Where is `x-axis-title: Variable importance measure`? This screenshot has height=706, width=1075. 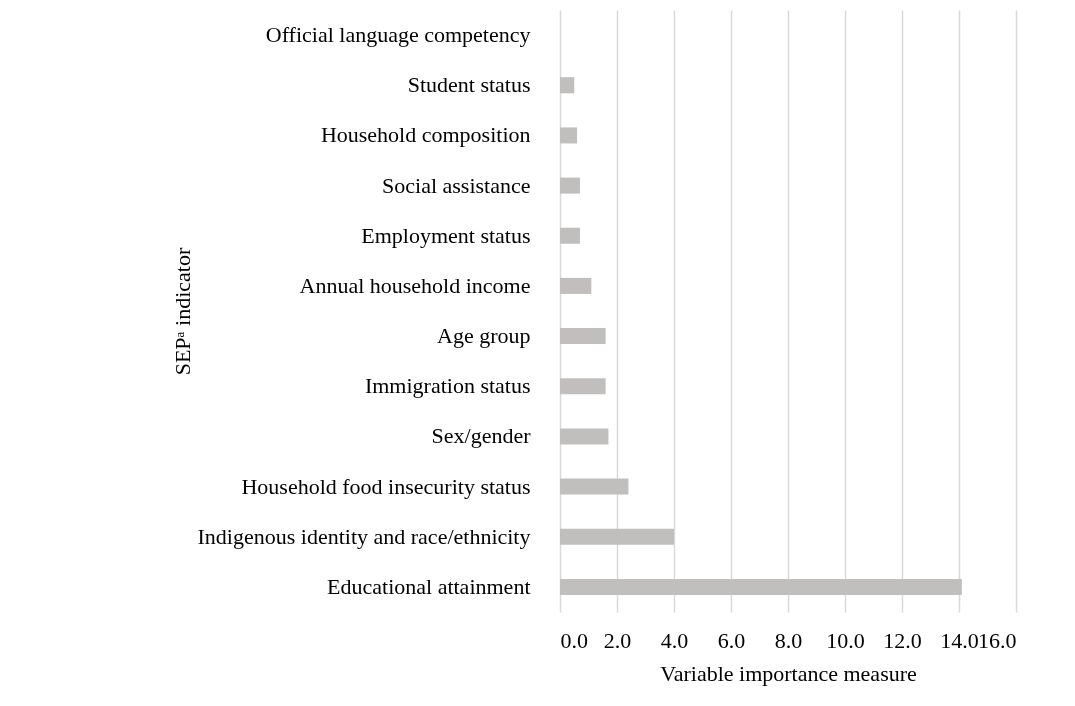
x-axis-title: Variable importance measure is located at coordinates (788, 673).